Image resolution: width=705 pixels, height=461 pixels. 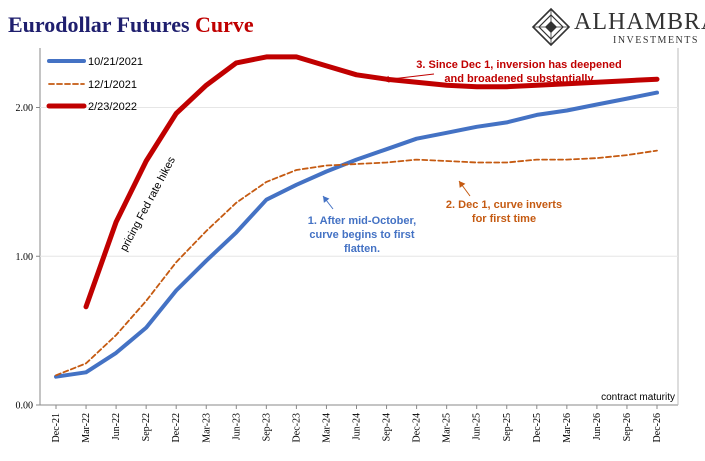 What do you see at coordinates (86, 428) in the screenshot?
I see `x-tick-label: Mar-22` at bounding box center [86, 428].